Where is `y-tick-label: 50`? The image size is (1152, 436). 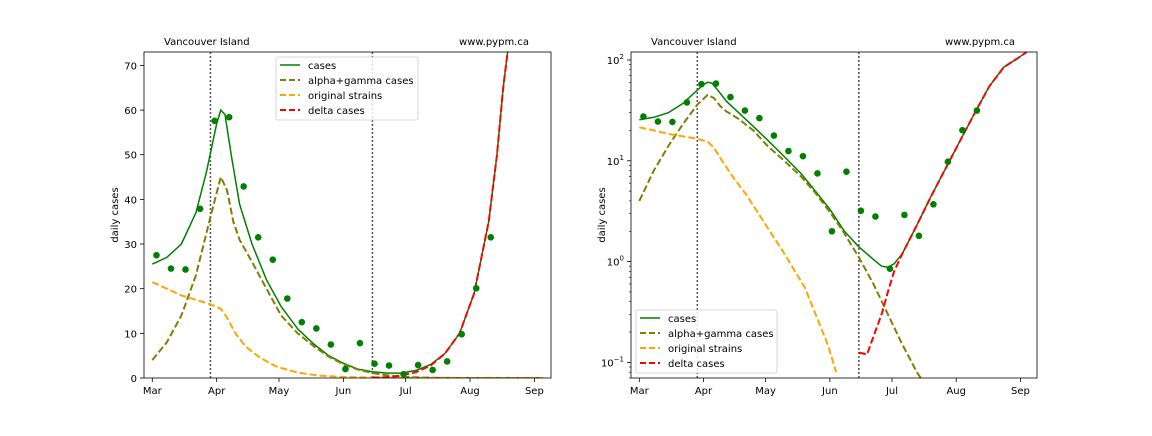
y-tick-label: 50 is located at coordinates (130, 156).